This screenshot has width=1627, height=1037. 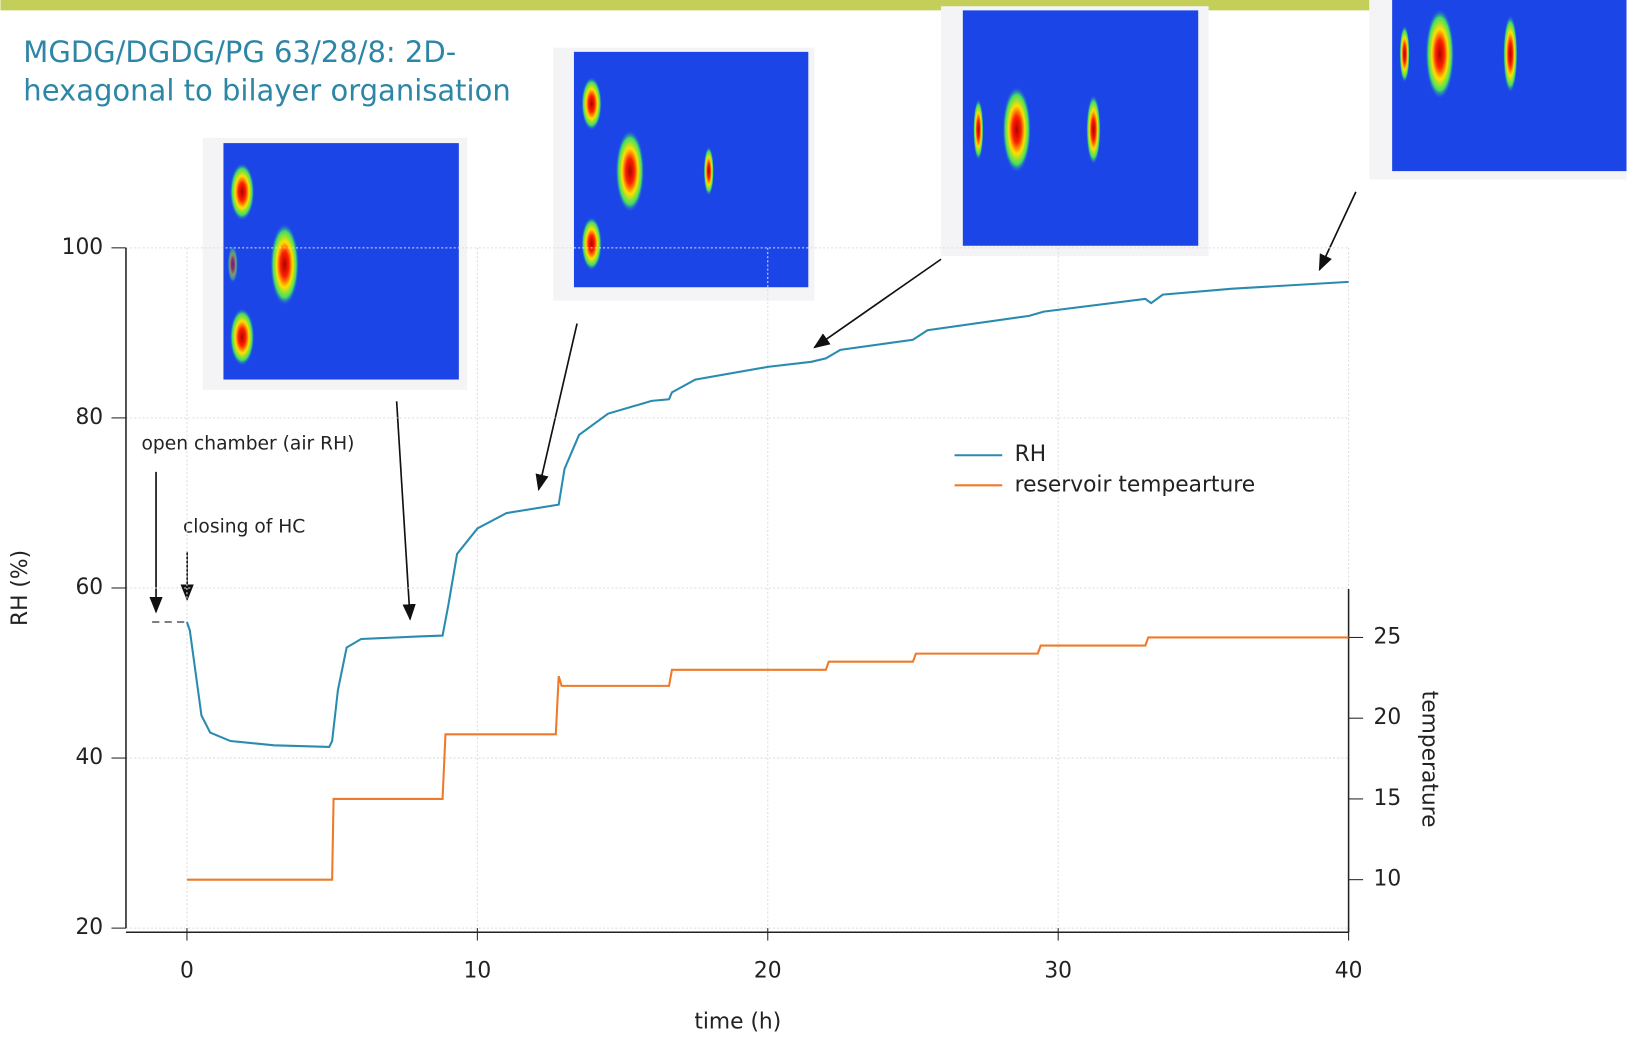 What do you see at coordinates (478, 971) in the screenshot?
I see `x-tick-label: 10` at bounding box center [478, 971].